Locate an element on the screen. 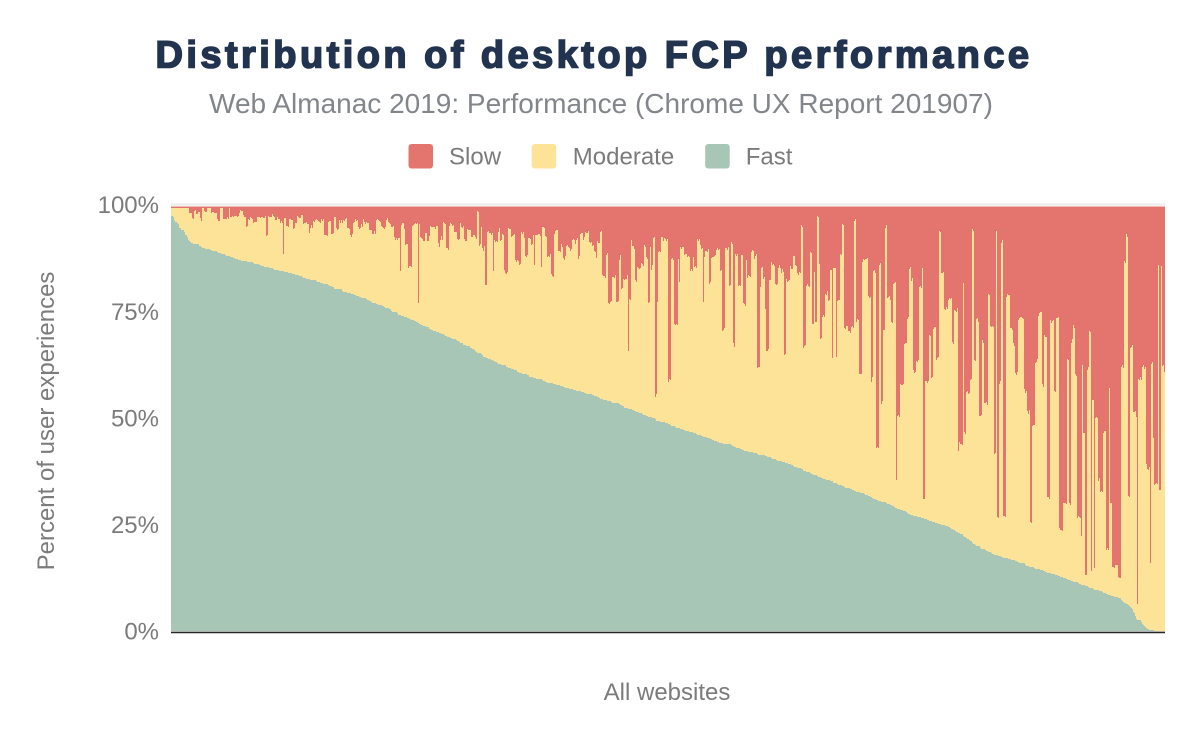 The image size is (1200, 742). svg-text: 100% is located at coordinates (128, 205).